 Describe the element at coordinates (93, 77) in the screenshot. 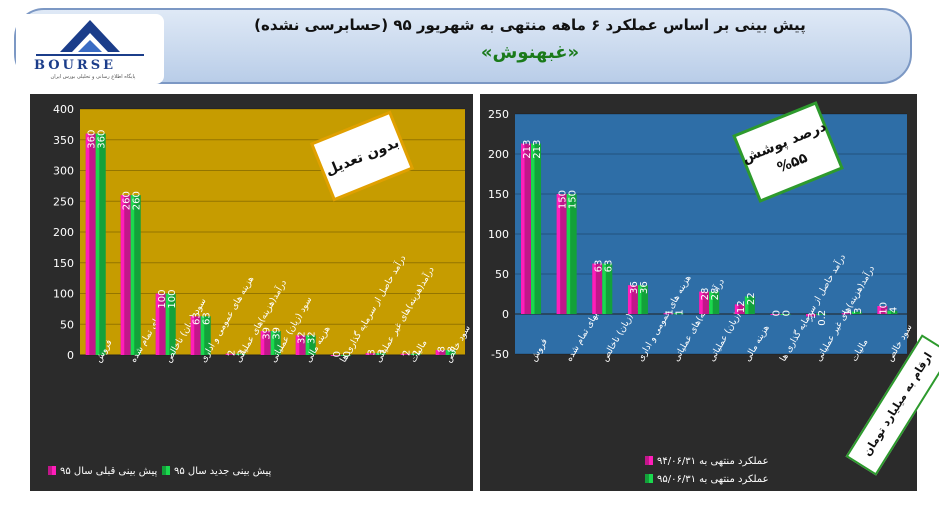

I see `logo-subtitle: پایگاه اطلاع رسانی و تحلیلی بورس ایران` at that location.